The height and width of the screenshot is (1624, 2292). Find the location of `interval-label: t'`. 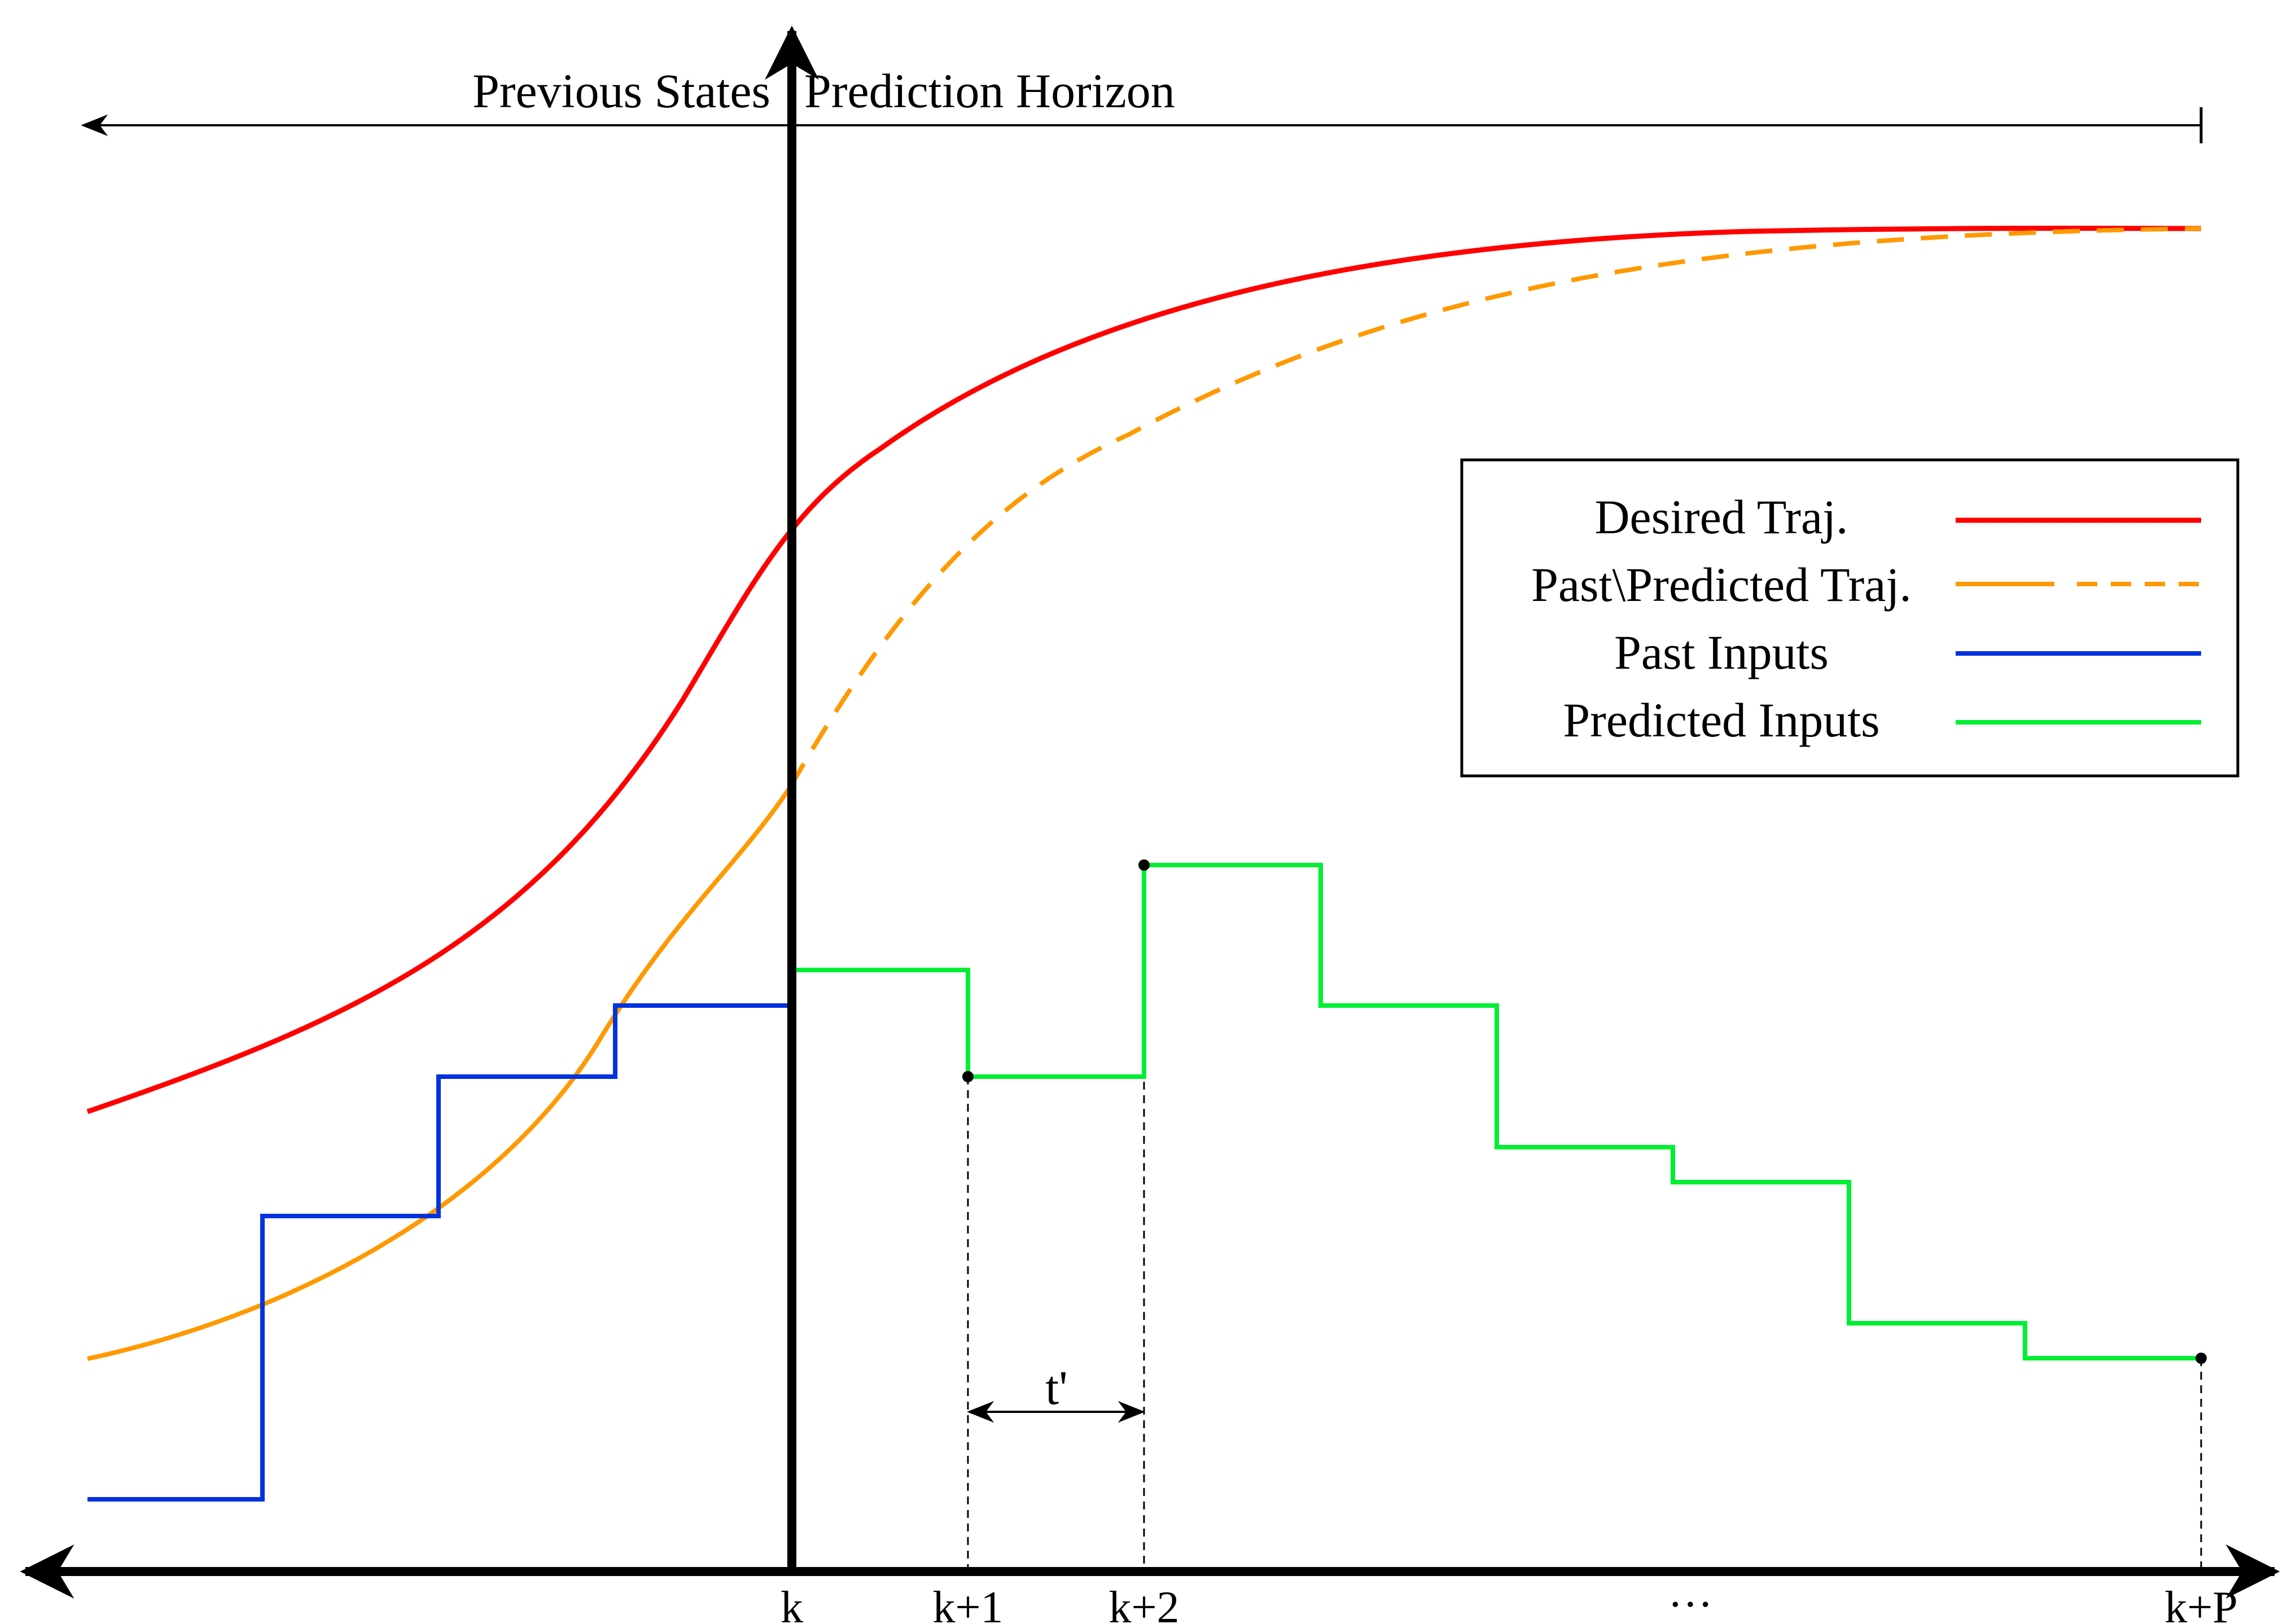

interval-label: t' is located at coordinates (1056, 1387).